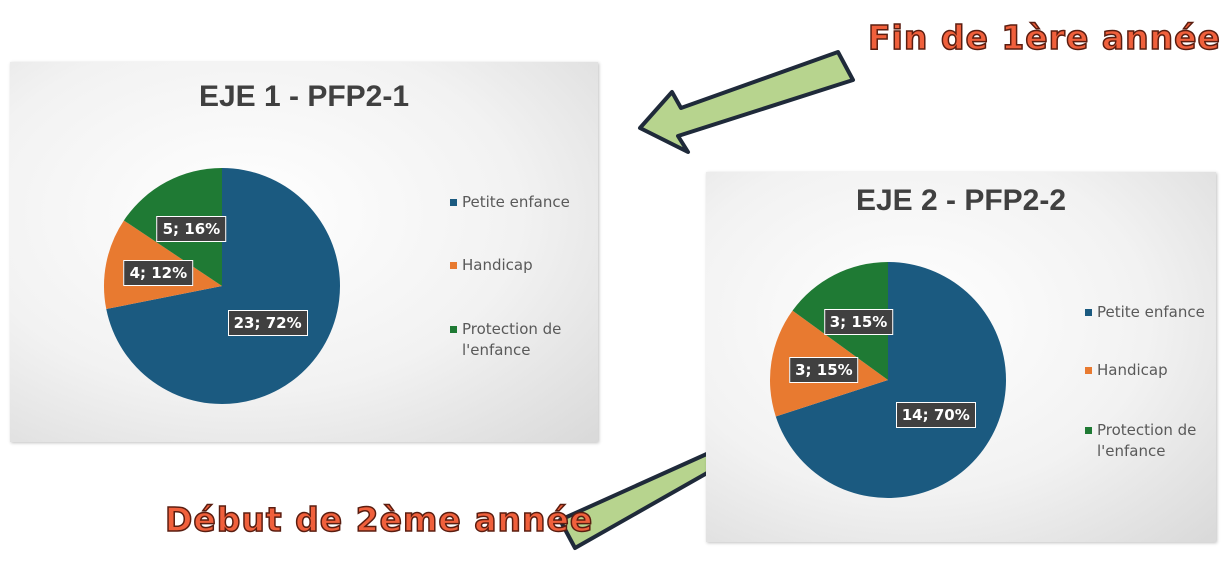 Image resolution: width=1222 pixels, height=562 pixels. Describe the element at coordinates (379, 519) in the screenshot. I see `annotation: Début de 2ème année` at that location.